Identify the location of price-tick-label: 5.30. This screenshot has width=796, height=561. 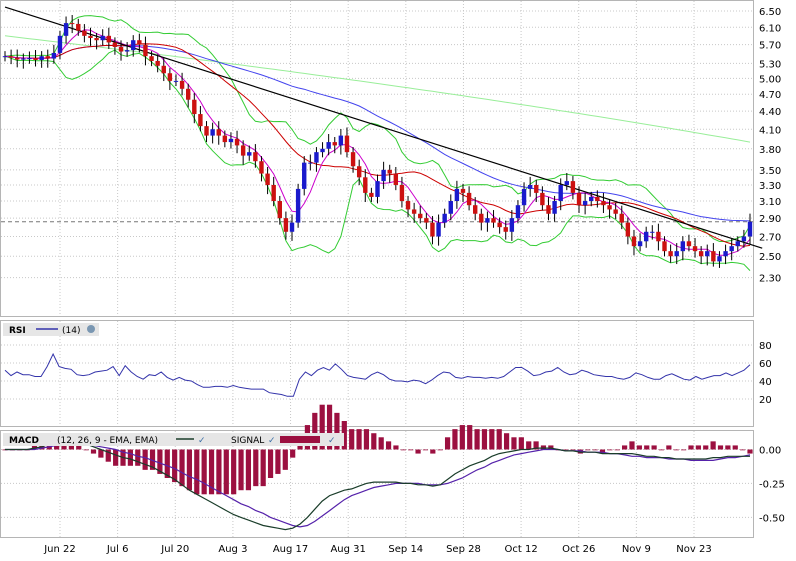
(770, 64).